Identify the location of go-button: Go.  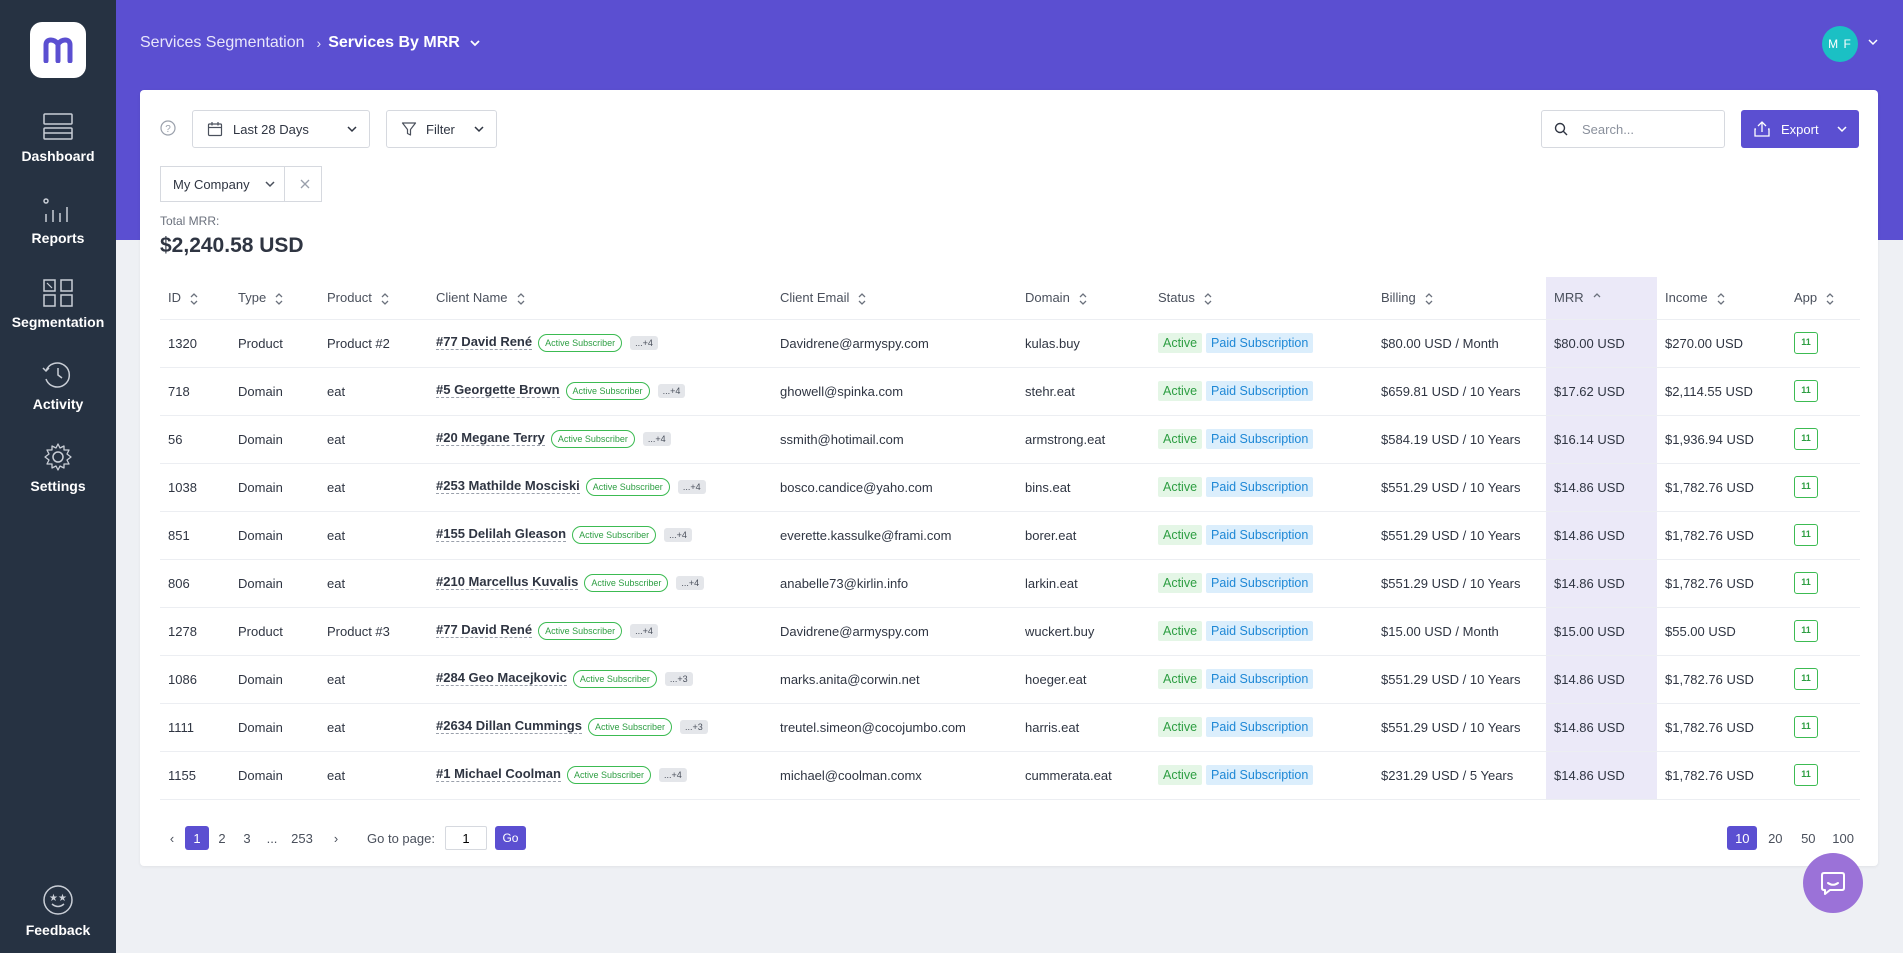
(510, 838).